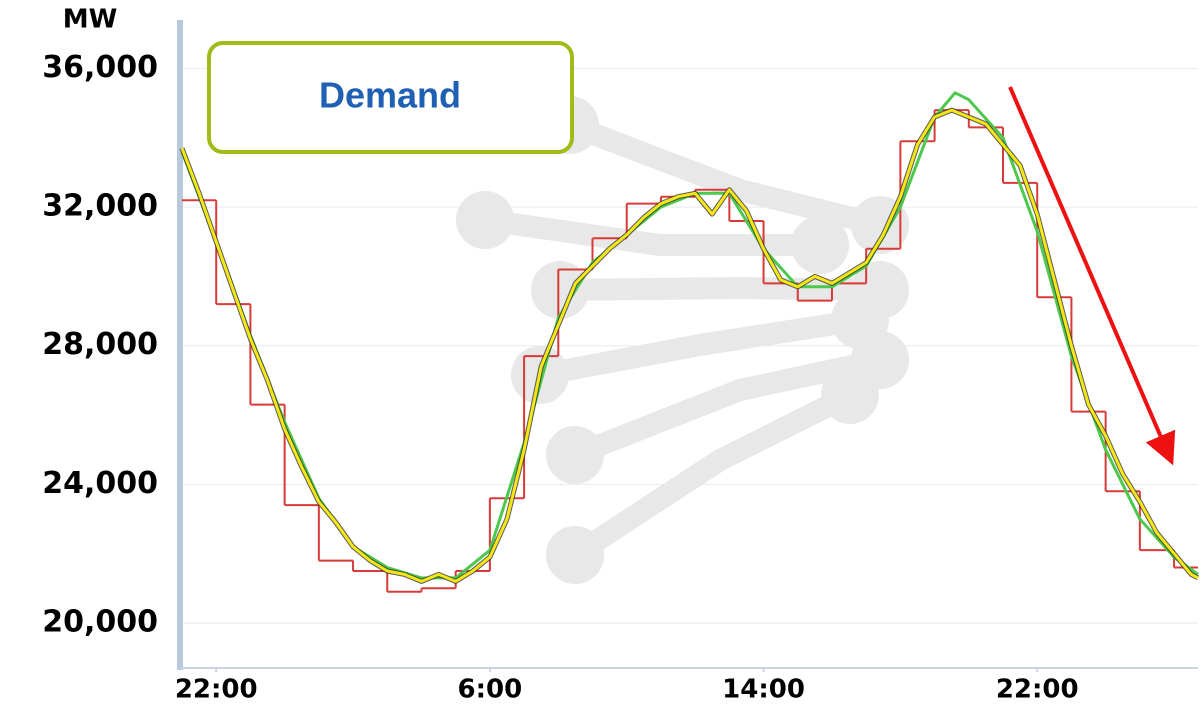  What do you see at coordinates (1092, 276) in the screenshot?
I see `trend-arrow` at bounding box center [1092, 276].